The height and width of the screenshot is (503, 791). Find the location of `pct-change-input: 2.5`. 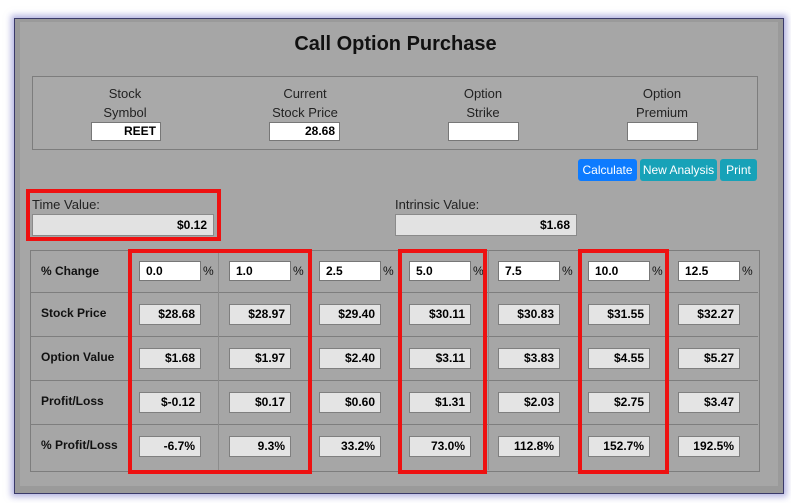

pct-change-input: 2.5 is located at coordinates (350, 271).